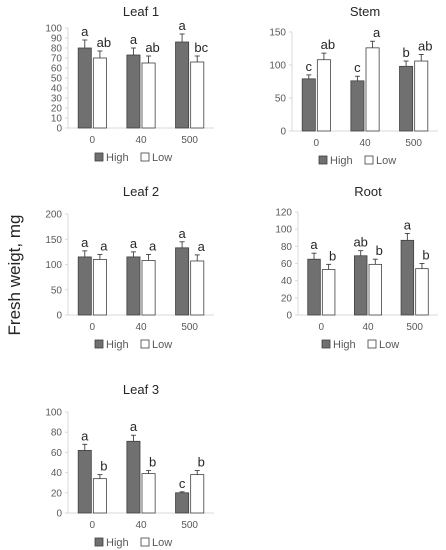 The width and height of the screenshot is (446, 550). Describe the element at coordinates (57, 69) in the screenshot. I see `y-tick-label: 60` at that location.